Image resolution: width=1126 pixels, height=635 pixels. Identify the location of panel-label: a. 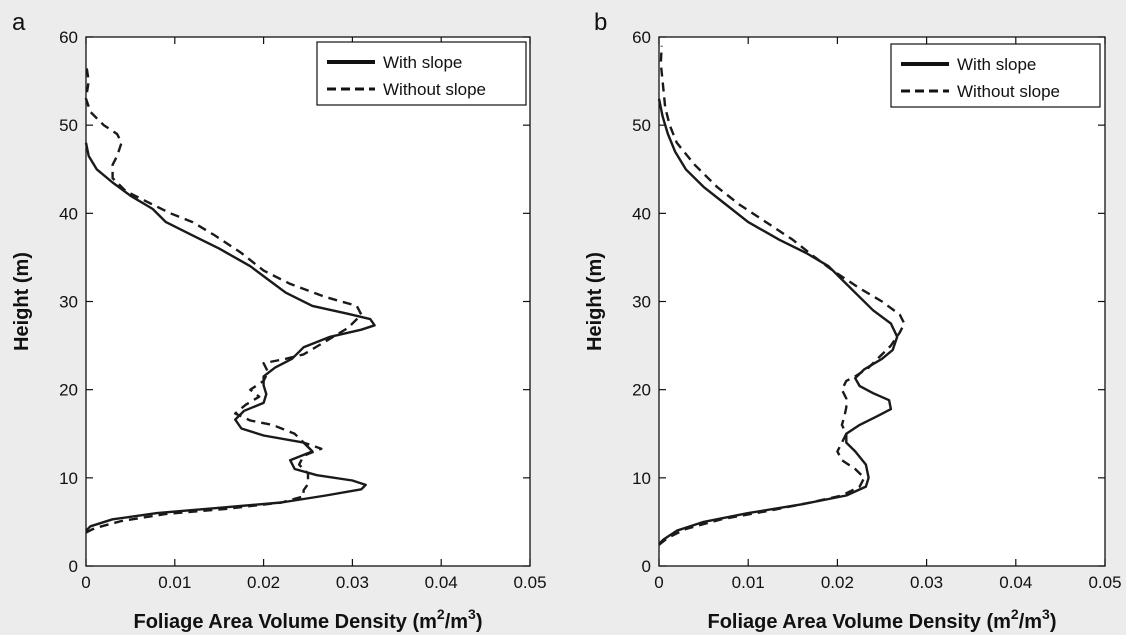
(19, 22).